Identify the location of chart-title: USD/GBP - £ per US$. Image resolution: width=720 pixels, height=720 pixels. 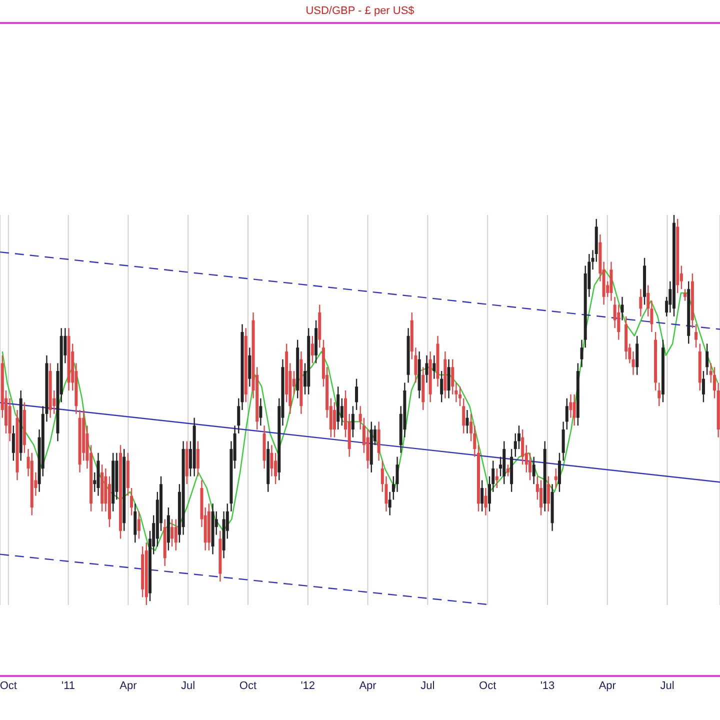
(360, 12).